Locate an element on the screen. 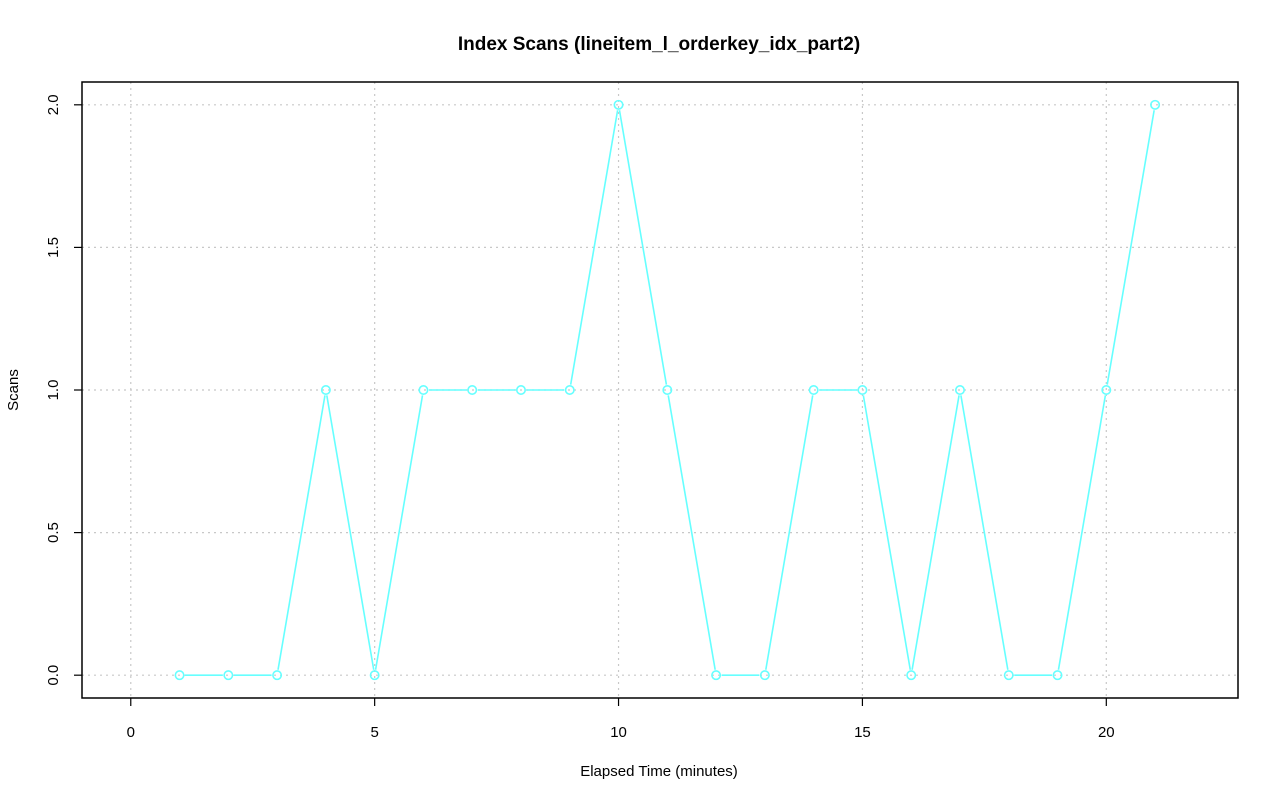 The height and width of the screenshot is (801, 1280). y-tick-label: 0.5 is located at coordinates (53, 532).